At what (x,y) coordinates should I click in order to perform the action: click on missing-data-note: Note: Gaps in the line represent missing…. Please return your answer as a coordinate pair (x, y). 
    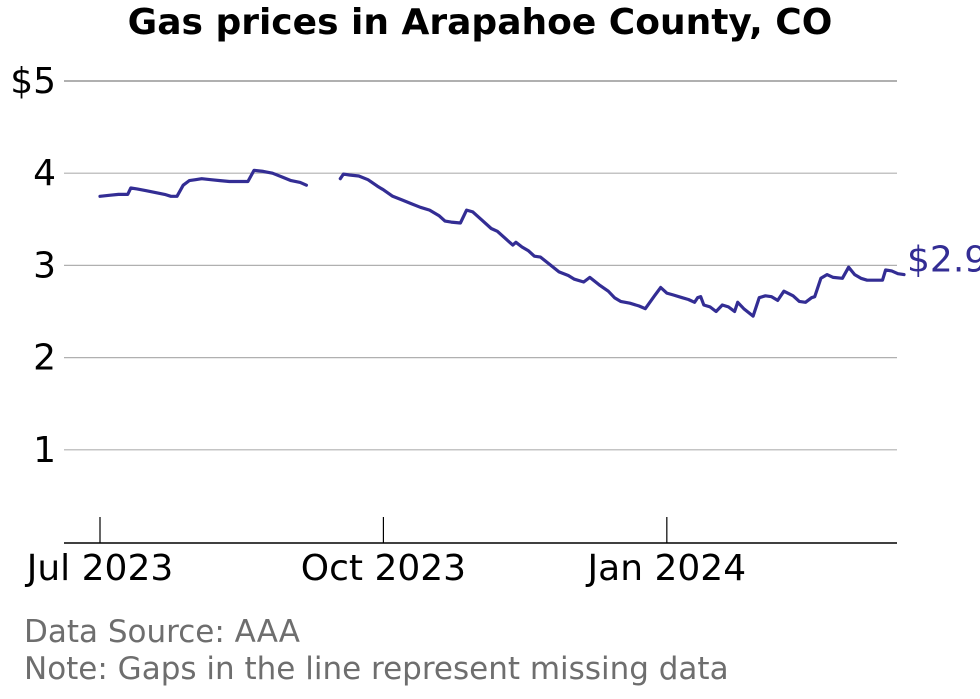
    Looking at the image, I should click on (376, 669).